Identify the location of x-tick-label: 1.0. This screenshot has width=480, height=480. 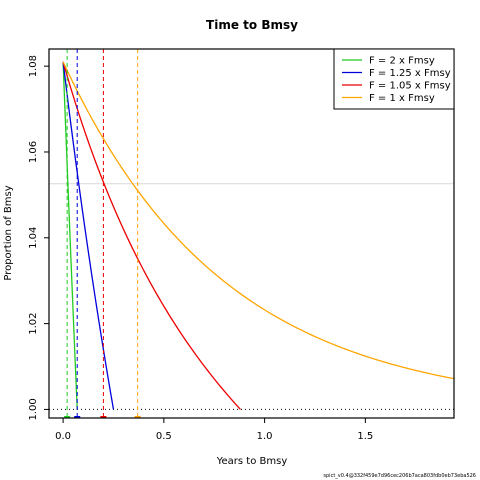
(265, 436).